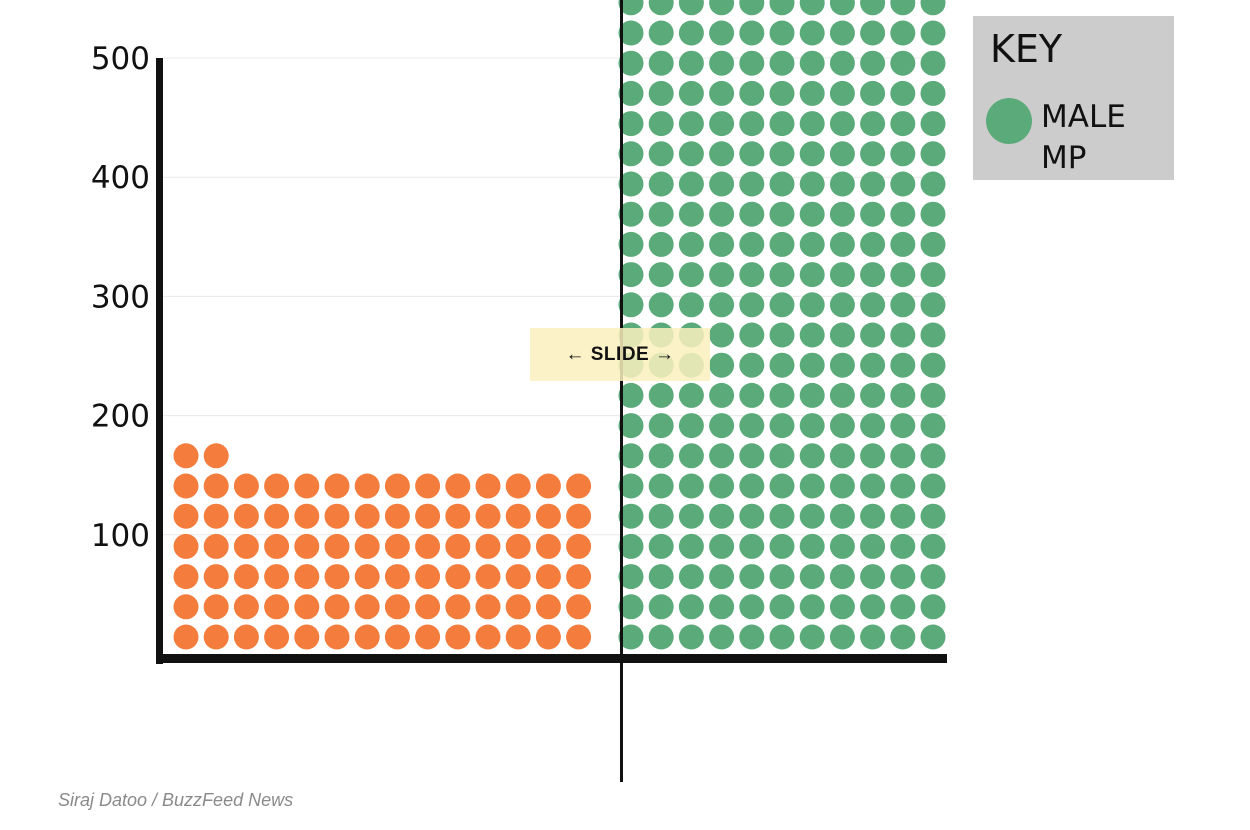 The image size is (1250, 830). I want to click on slide-handle: ← SLIDE →, so click(620, 354).